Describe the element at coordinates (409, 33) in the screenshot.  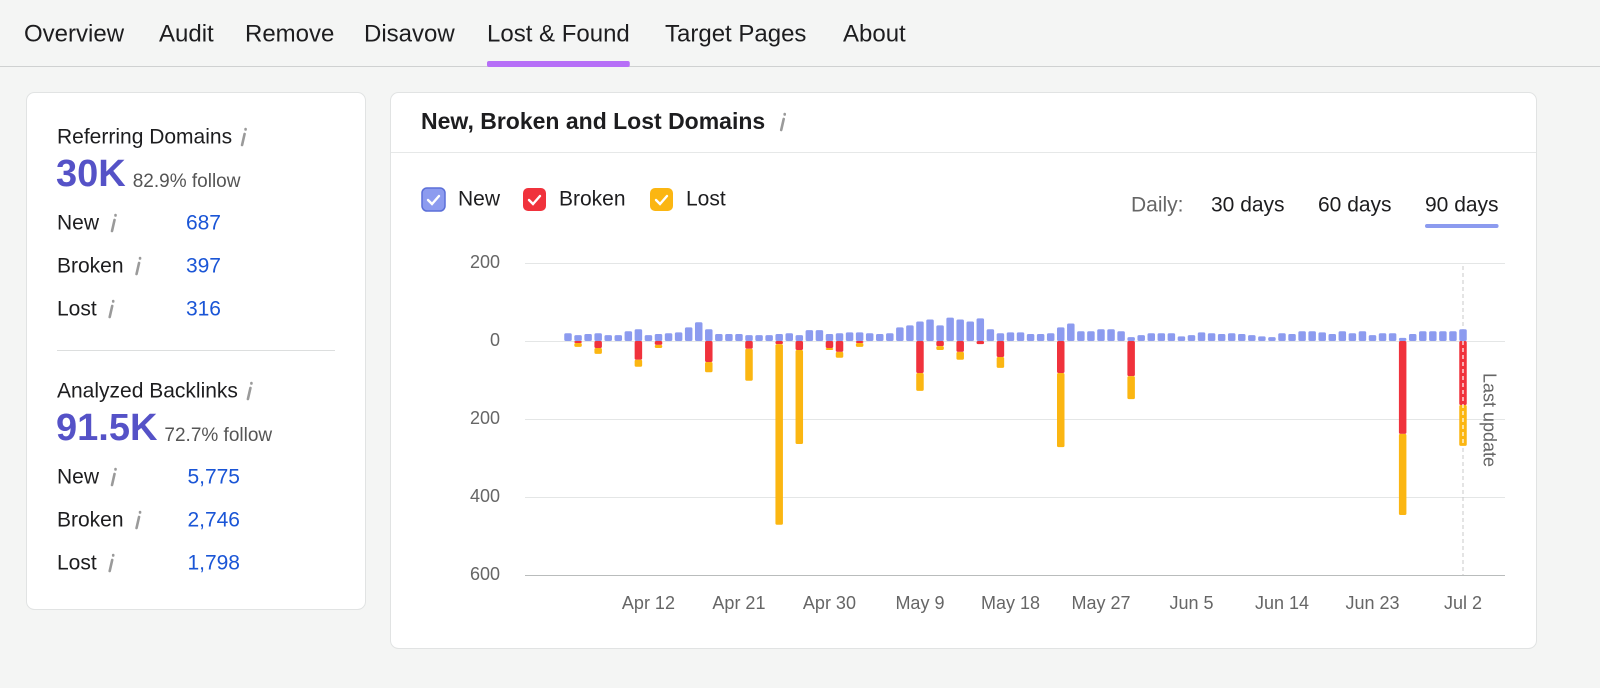
I see `nav-tab: Disavow` at that location.